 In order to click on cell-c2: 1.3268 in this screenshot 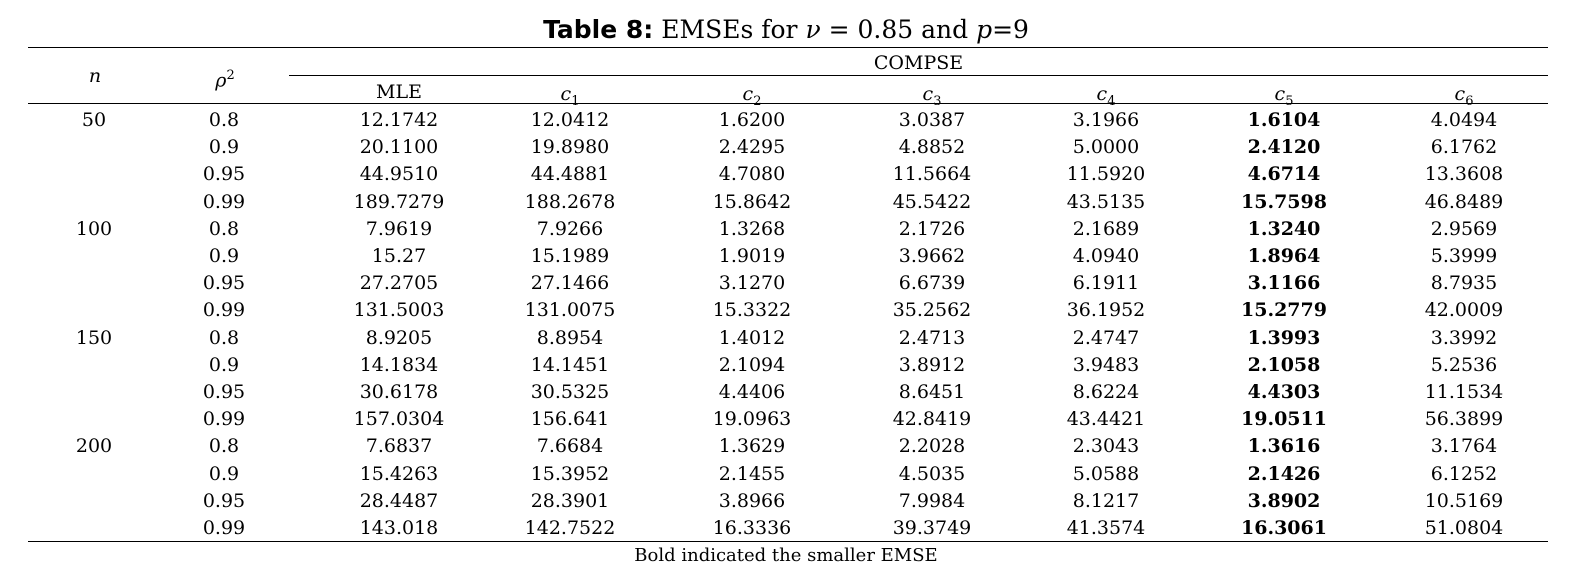, I will do `click(752, 228)`.